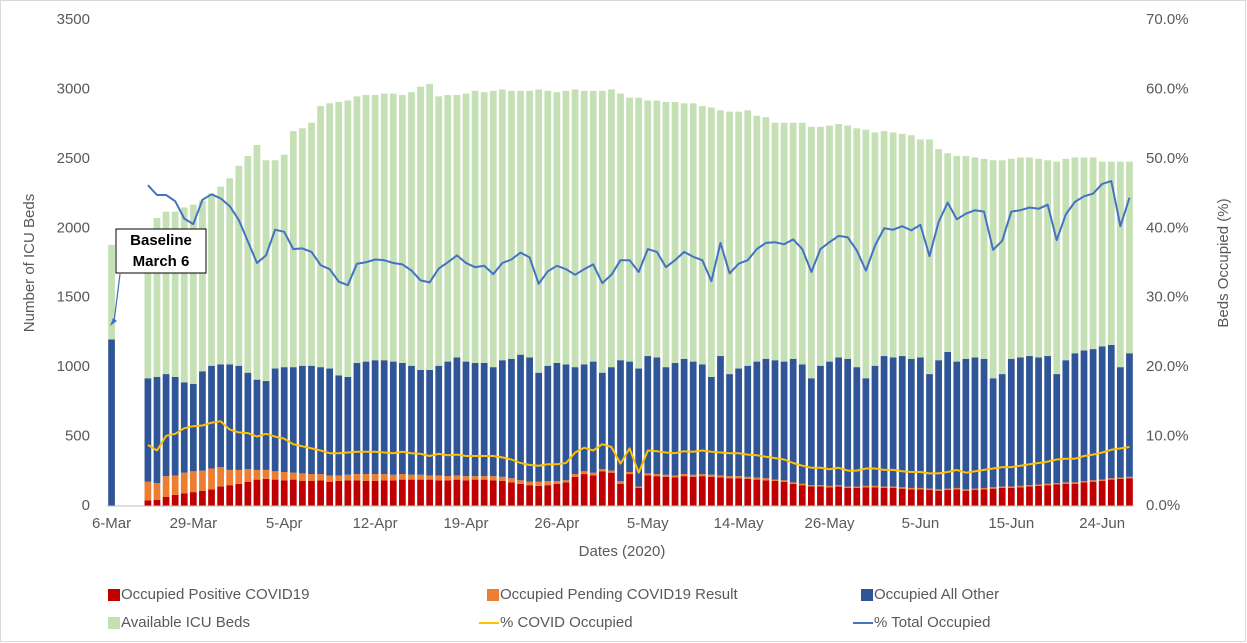 The width and height of the screenshot is (1247, 643). Describe the element at coordinates (1167, 366) in the screenshot. I see `y2-tick-label: 20.0%` at that location.